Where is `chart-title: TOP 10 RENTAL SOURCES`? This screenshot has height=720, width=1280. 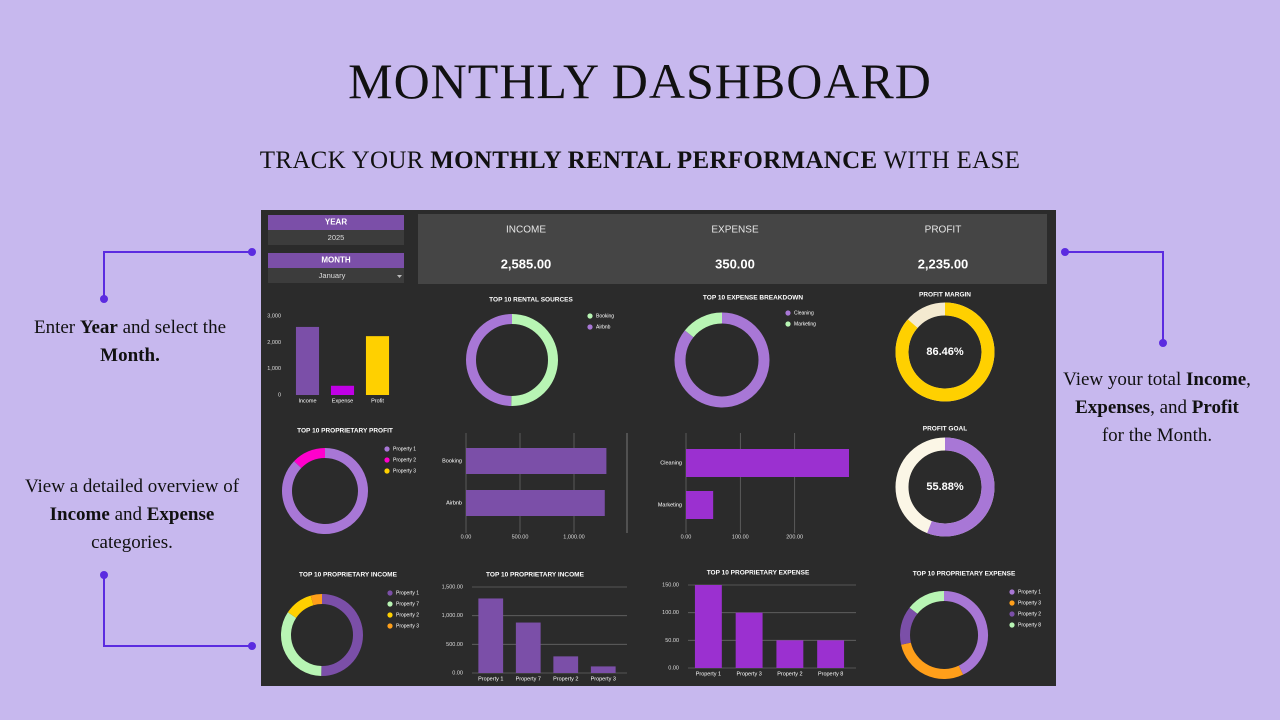 chart-title: TOP 10 RENTAL SOURCES is located at coordinates (531, 300).